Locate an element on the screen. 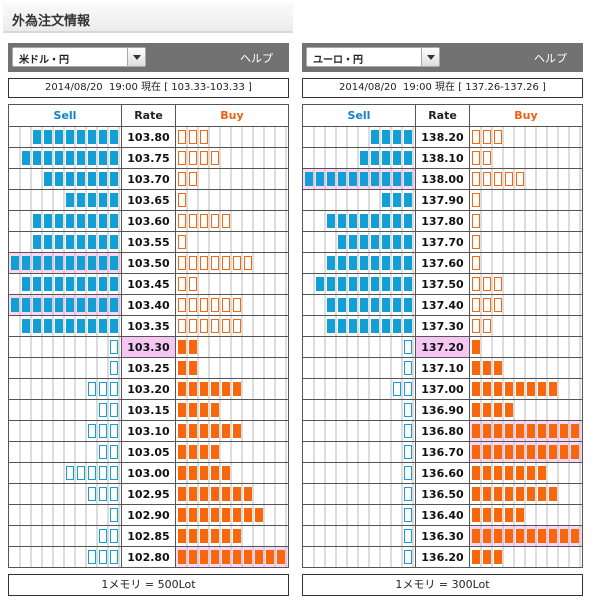 This screenshot has width=591, height=600. rate-cell: 103.25 is located at coordinates (148, 368).